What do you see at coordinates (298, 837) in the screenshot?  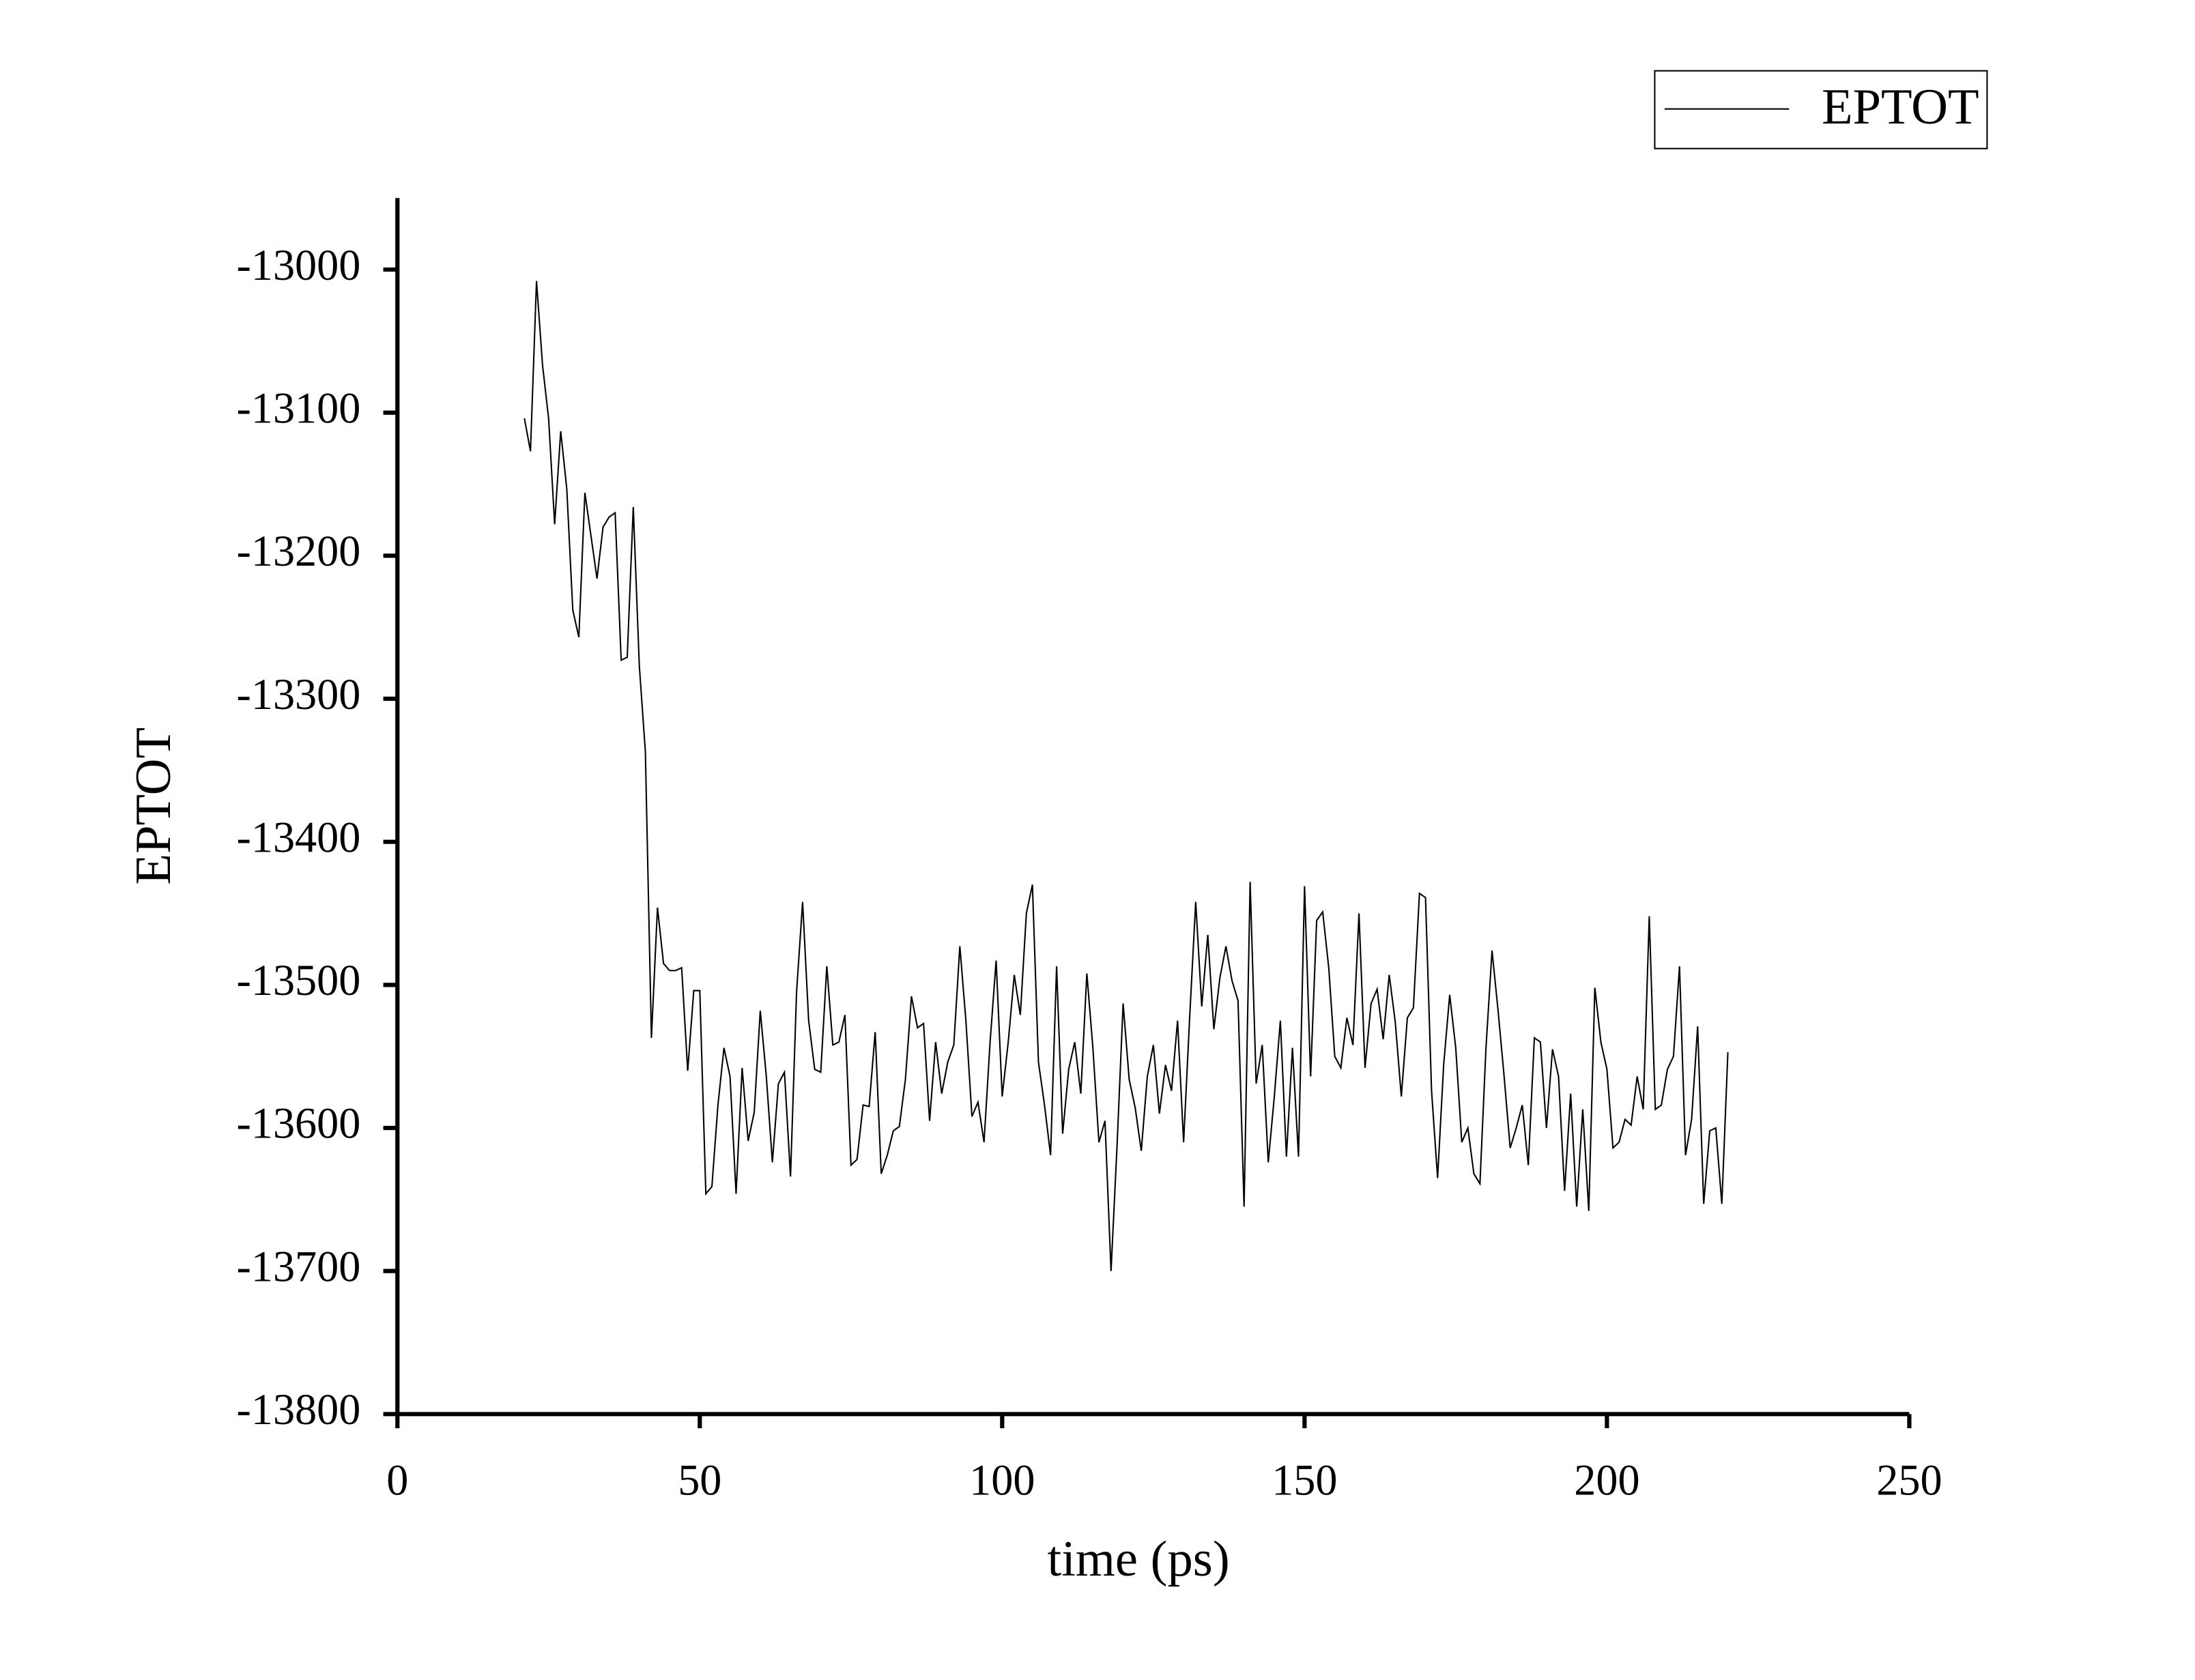 I see `y-tick-label: -13400` at bounding box center [298, 837].